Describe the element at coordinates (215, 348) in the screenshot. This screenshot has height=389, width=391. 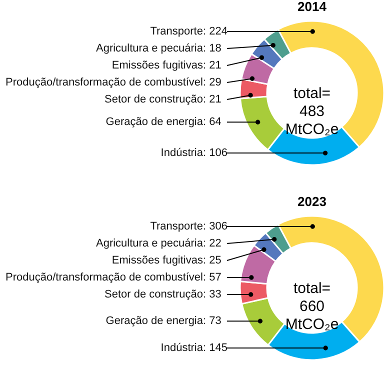
I see `data-label: : 145` at that location.